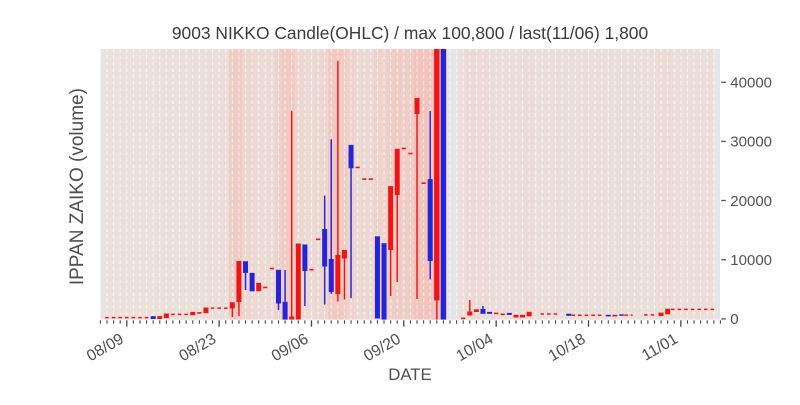 This screenshot has width=800, height=405. What do you see at coordinates (751, 83) in the screenshot?
I see `svg-text: 40000` at bounding box center [751, 83].